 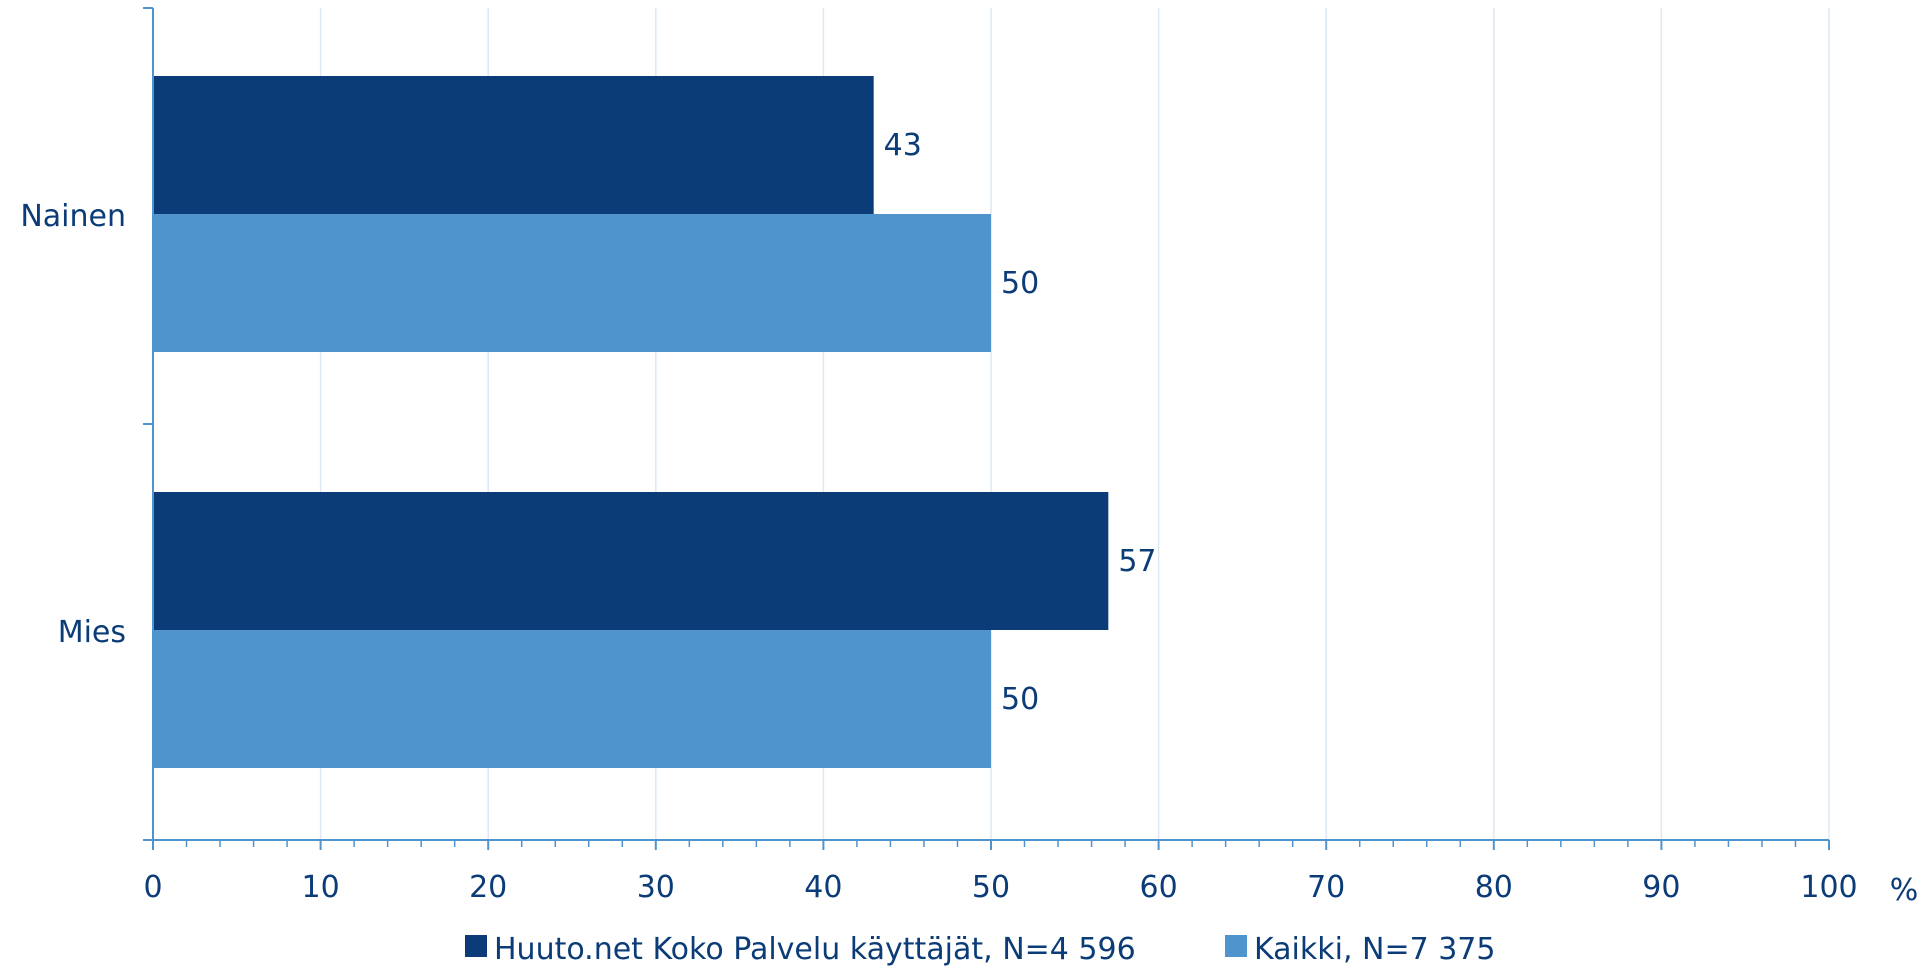 I want to click on legend-label: Kaikki, N=7 375, so click(x=1374, y=949).